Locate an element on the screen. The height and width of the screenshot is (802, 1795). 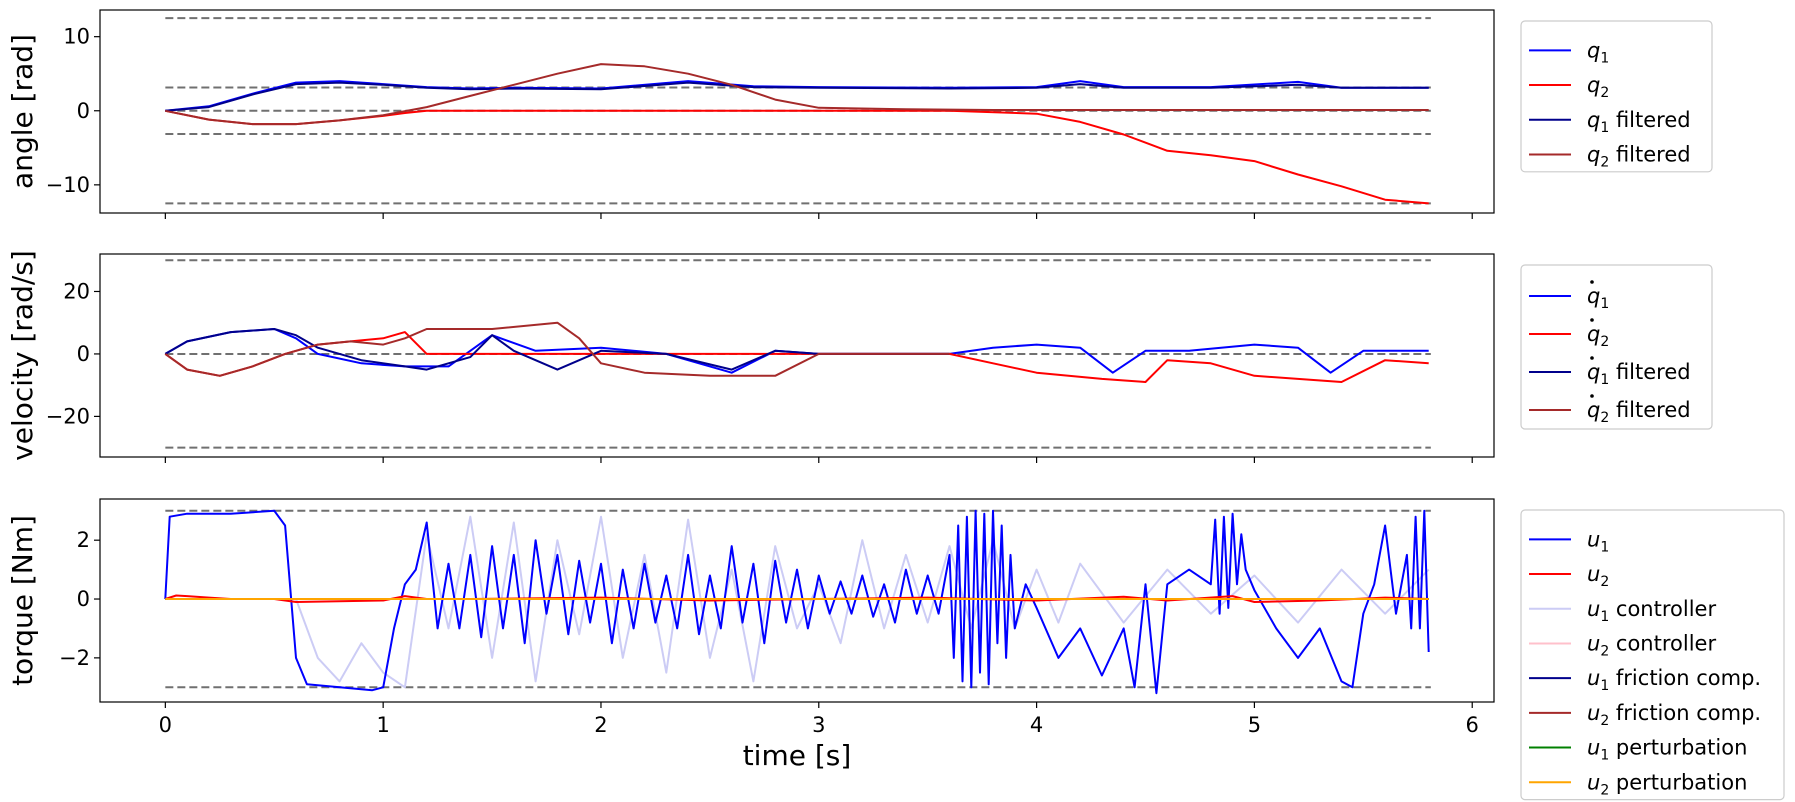
series-line-q2-dot is located at coordinates (796, 357).